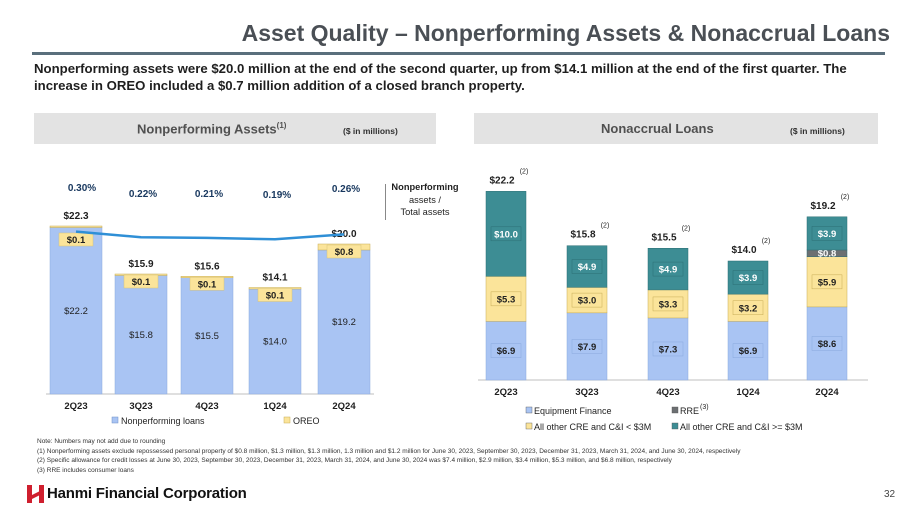  Describe the element at coordinates (210, 235) in the screenshot. I see `ratio-line` at that location.